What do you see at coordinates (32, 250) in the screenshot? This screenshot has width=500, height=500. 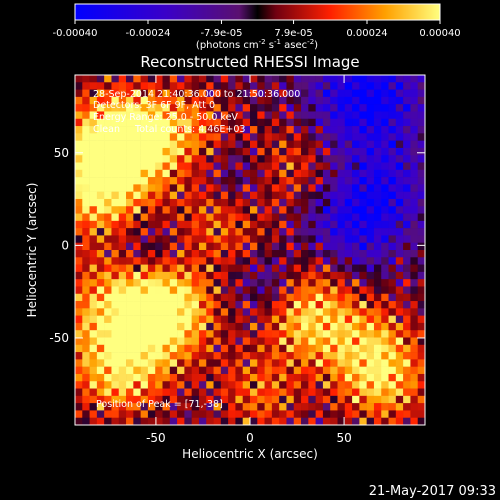 I see `y-axis-label: Heliocentric Y (arcsec)` at bounding box center [32, 250].